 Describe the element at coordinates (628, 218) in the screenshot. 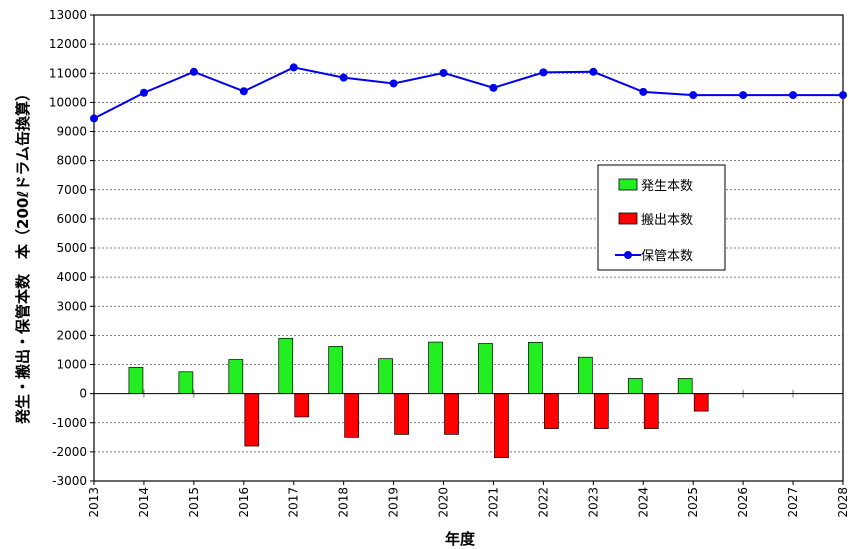

I see `legend-swatch-removed` at that location.